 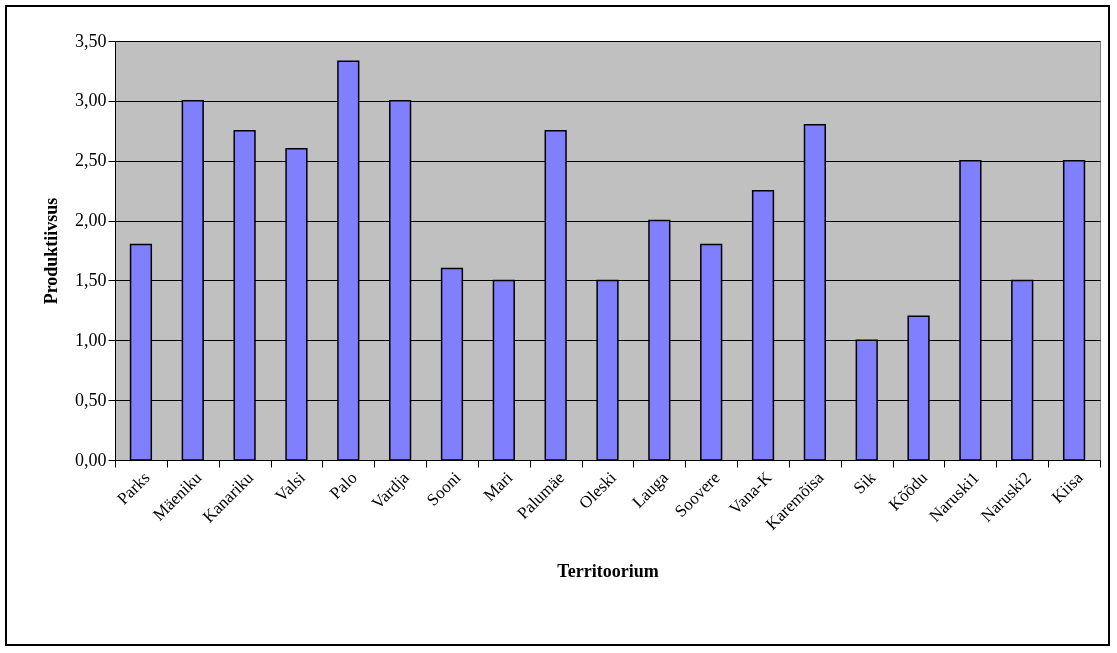 I want to click on x-axis-title: Territoorium, so click(x=608, y=570).